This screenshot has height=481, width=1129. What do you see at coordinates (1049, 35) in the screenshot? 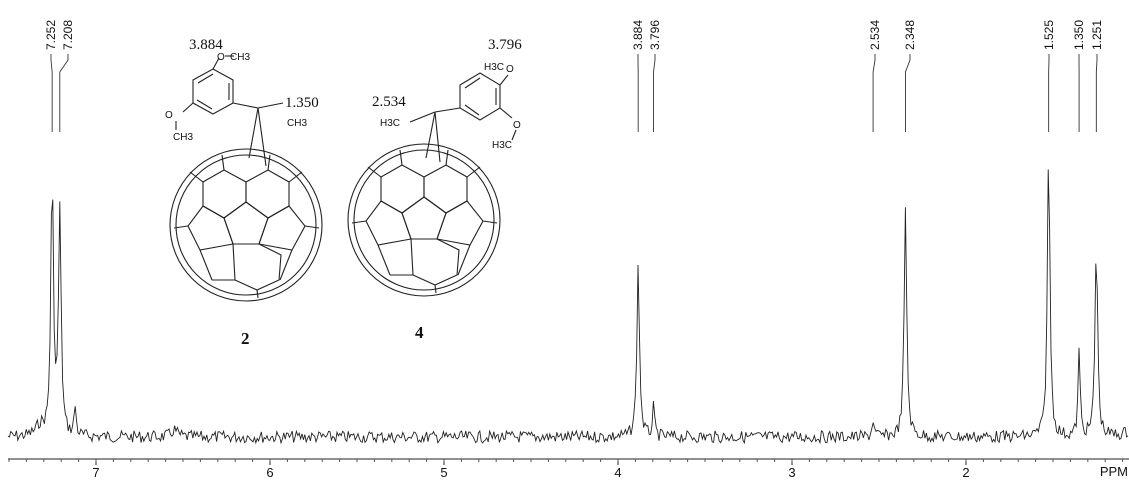
I see `peak-label: 1.525` at bounding box center [1049, 35].